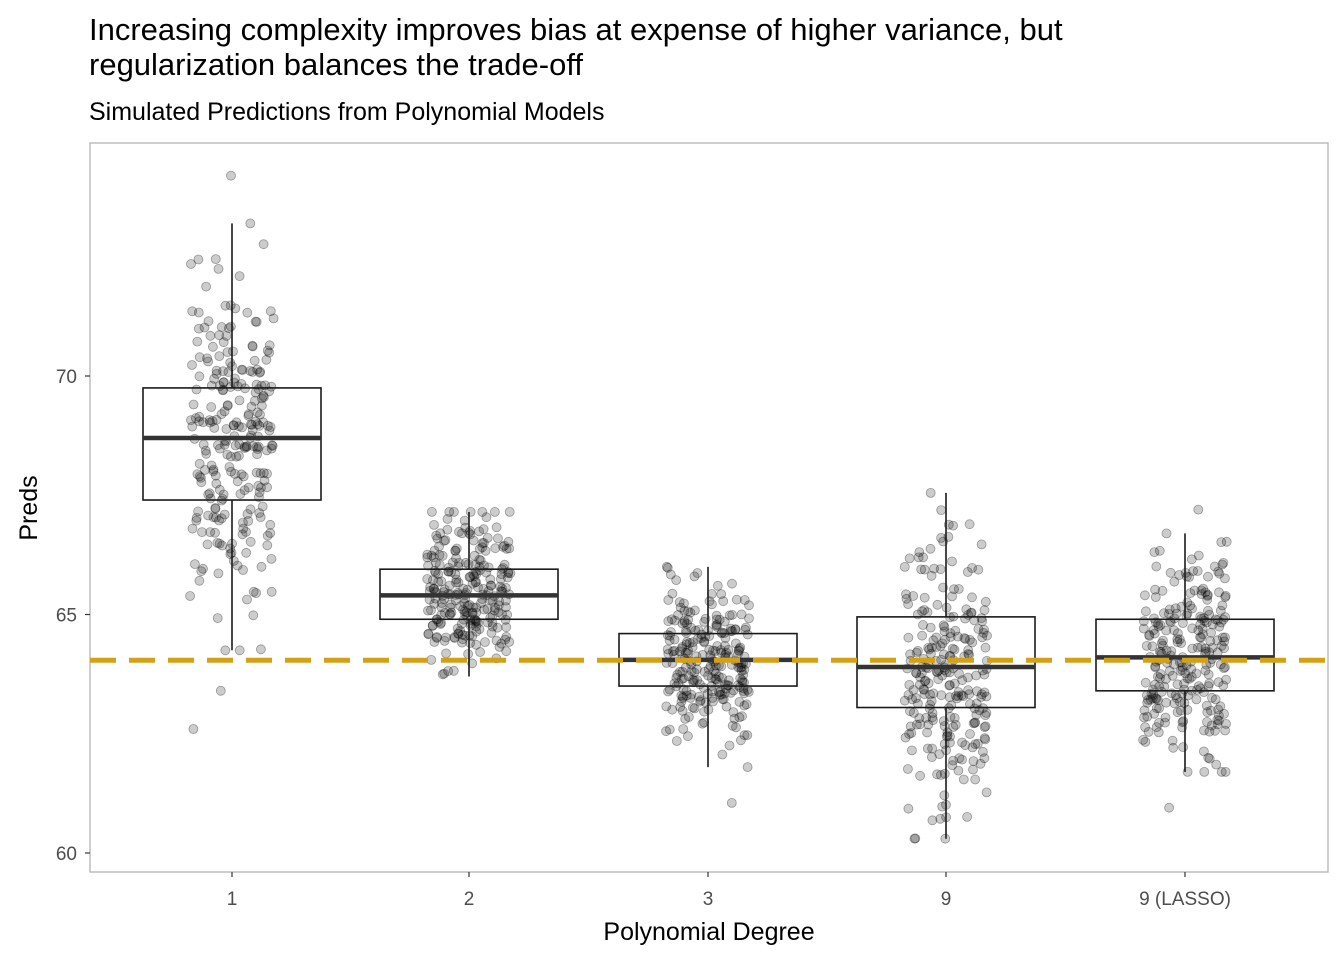 The height and width of the screenshot is (960, 1344). Describe the element at coordinates (66, 616) in the screenshot. I see `y-tick-label: 65` at that location.